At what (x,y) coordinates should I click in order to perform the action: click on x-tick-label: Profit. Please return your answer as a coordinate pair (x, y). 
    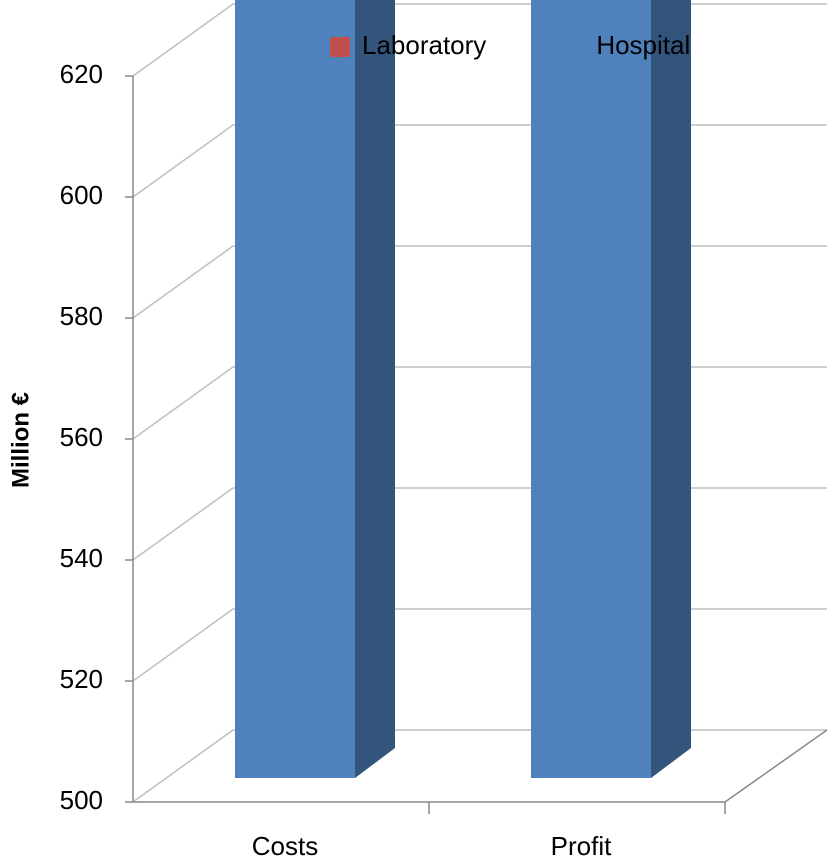
    Looking at the image, I should click on (581, 845).